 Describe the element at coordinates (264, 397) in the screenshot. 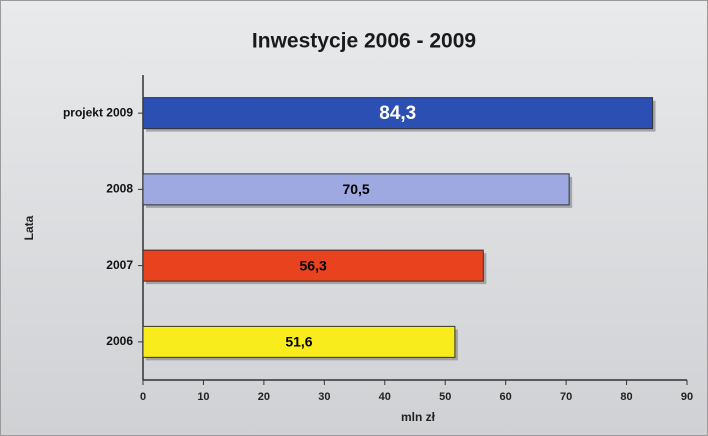

I see `x-tick-label: 20` at that location.